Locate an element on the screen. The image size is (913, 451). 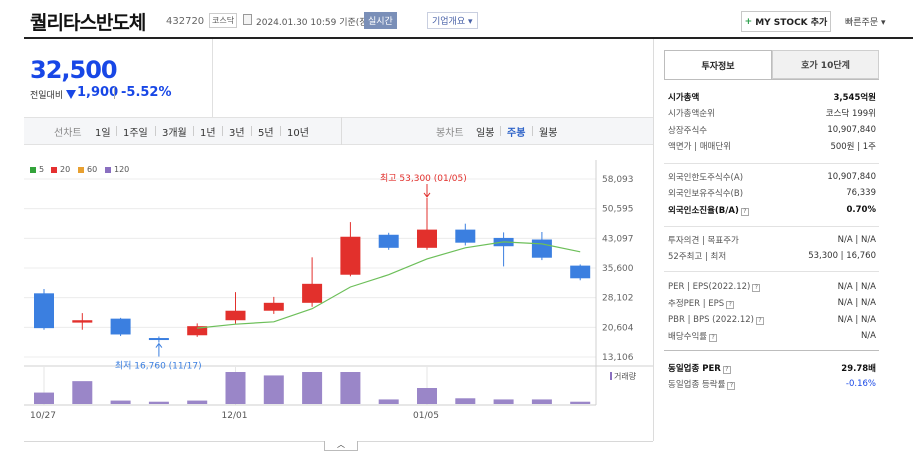
header-divider is located at coordinates (468, 38).